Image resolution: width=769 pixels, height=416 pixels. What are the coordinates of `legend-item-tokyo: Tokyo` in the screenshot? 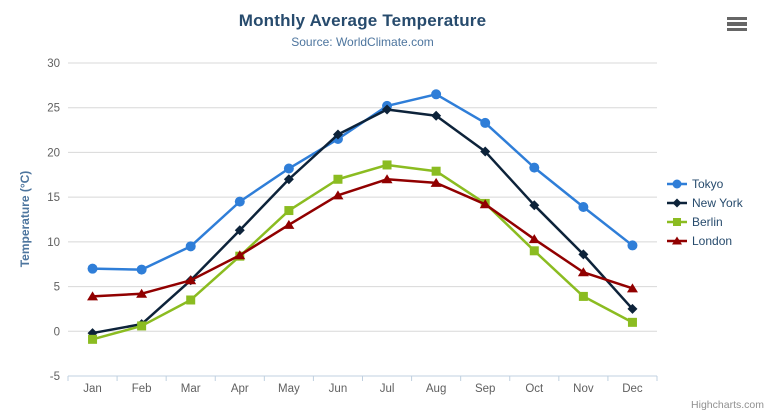 It's located at (705, 184).